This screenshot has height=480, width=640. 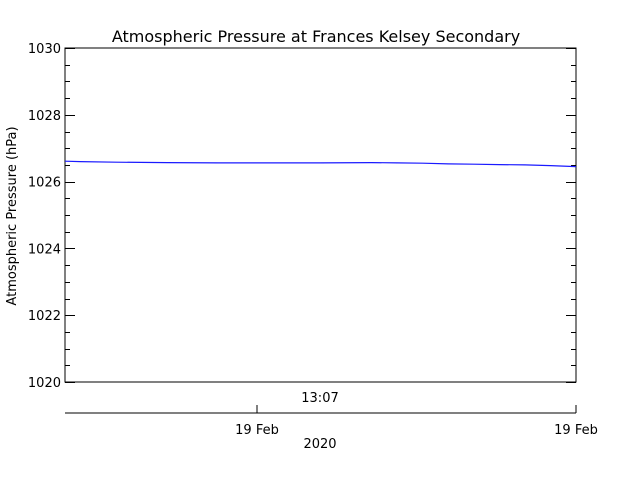 I want to click on y-axis-label: Atmospheric Pressure (hPa), so click(x=12, y=215).